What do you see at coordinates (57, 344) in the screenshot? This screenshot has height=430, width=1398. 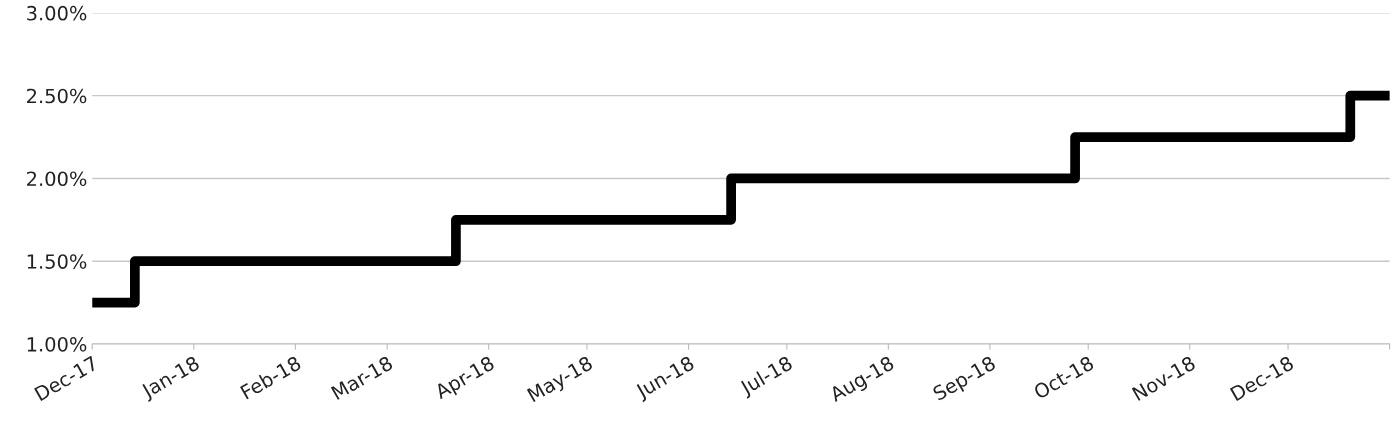 I see `y-tick-label: 1.00%` at bounding box center [57, 344].